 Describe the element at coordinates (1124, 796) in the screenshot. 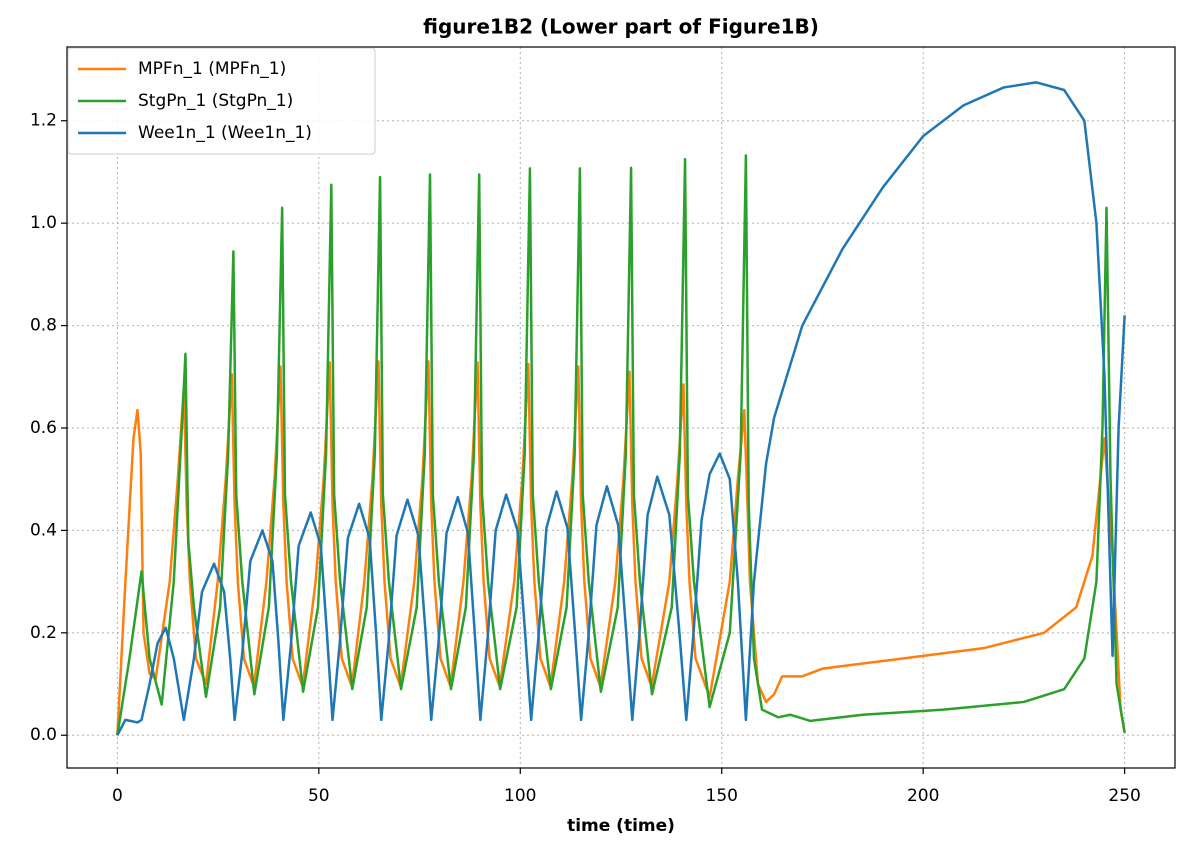

I see `x-tick-label: 250` at that location.